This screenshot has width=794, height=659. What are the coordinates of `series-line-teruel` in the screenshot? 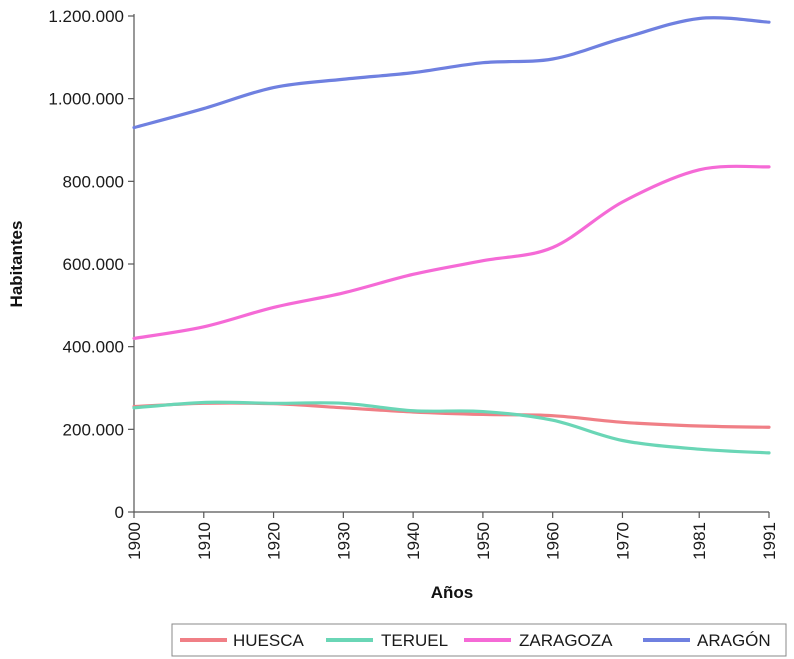 It's located at (451, 427).